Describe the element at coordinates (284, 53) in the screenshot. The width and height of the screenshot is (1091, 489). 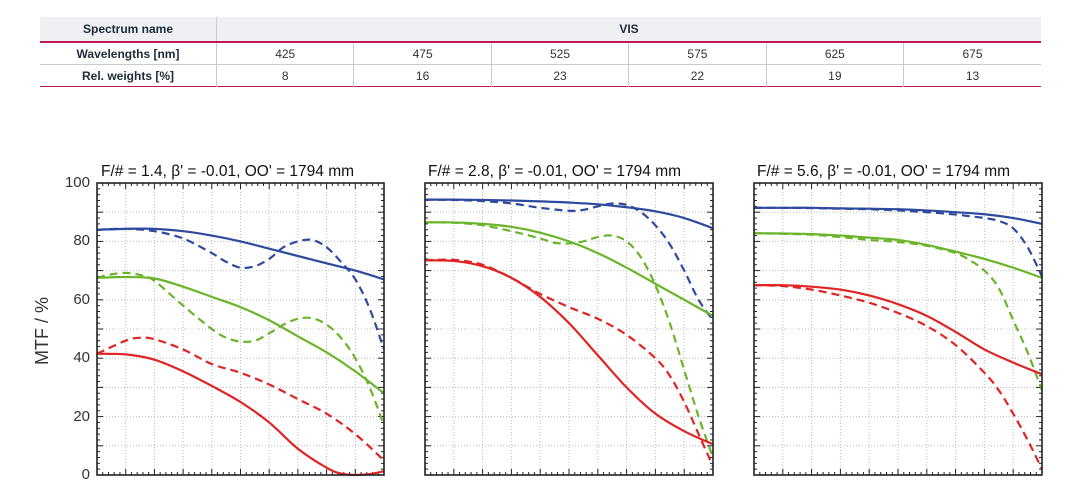
I see `wavelength-cell: 425` at that location.